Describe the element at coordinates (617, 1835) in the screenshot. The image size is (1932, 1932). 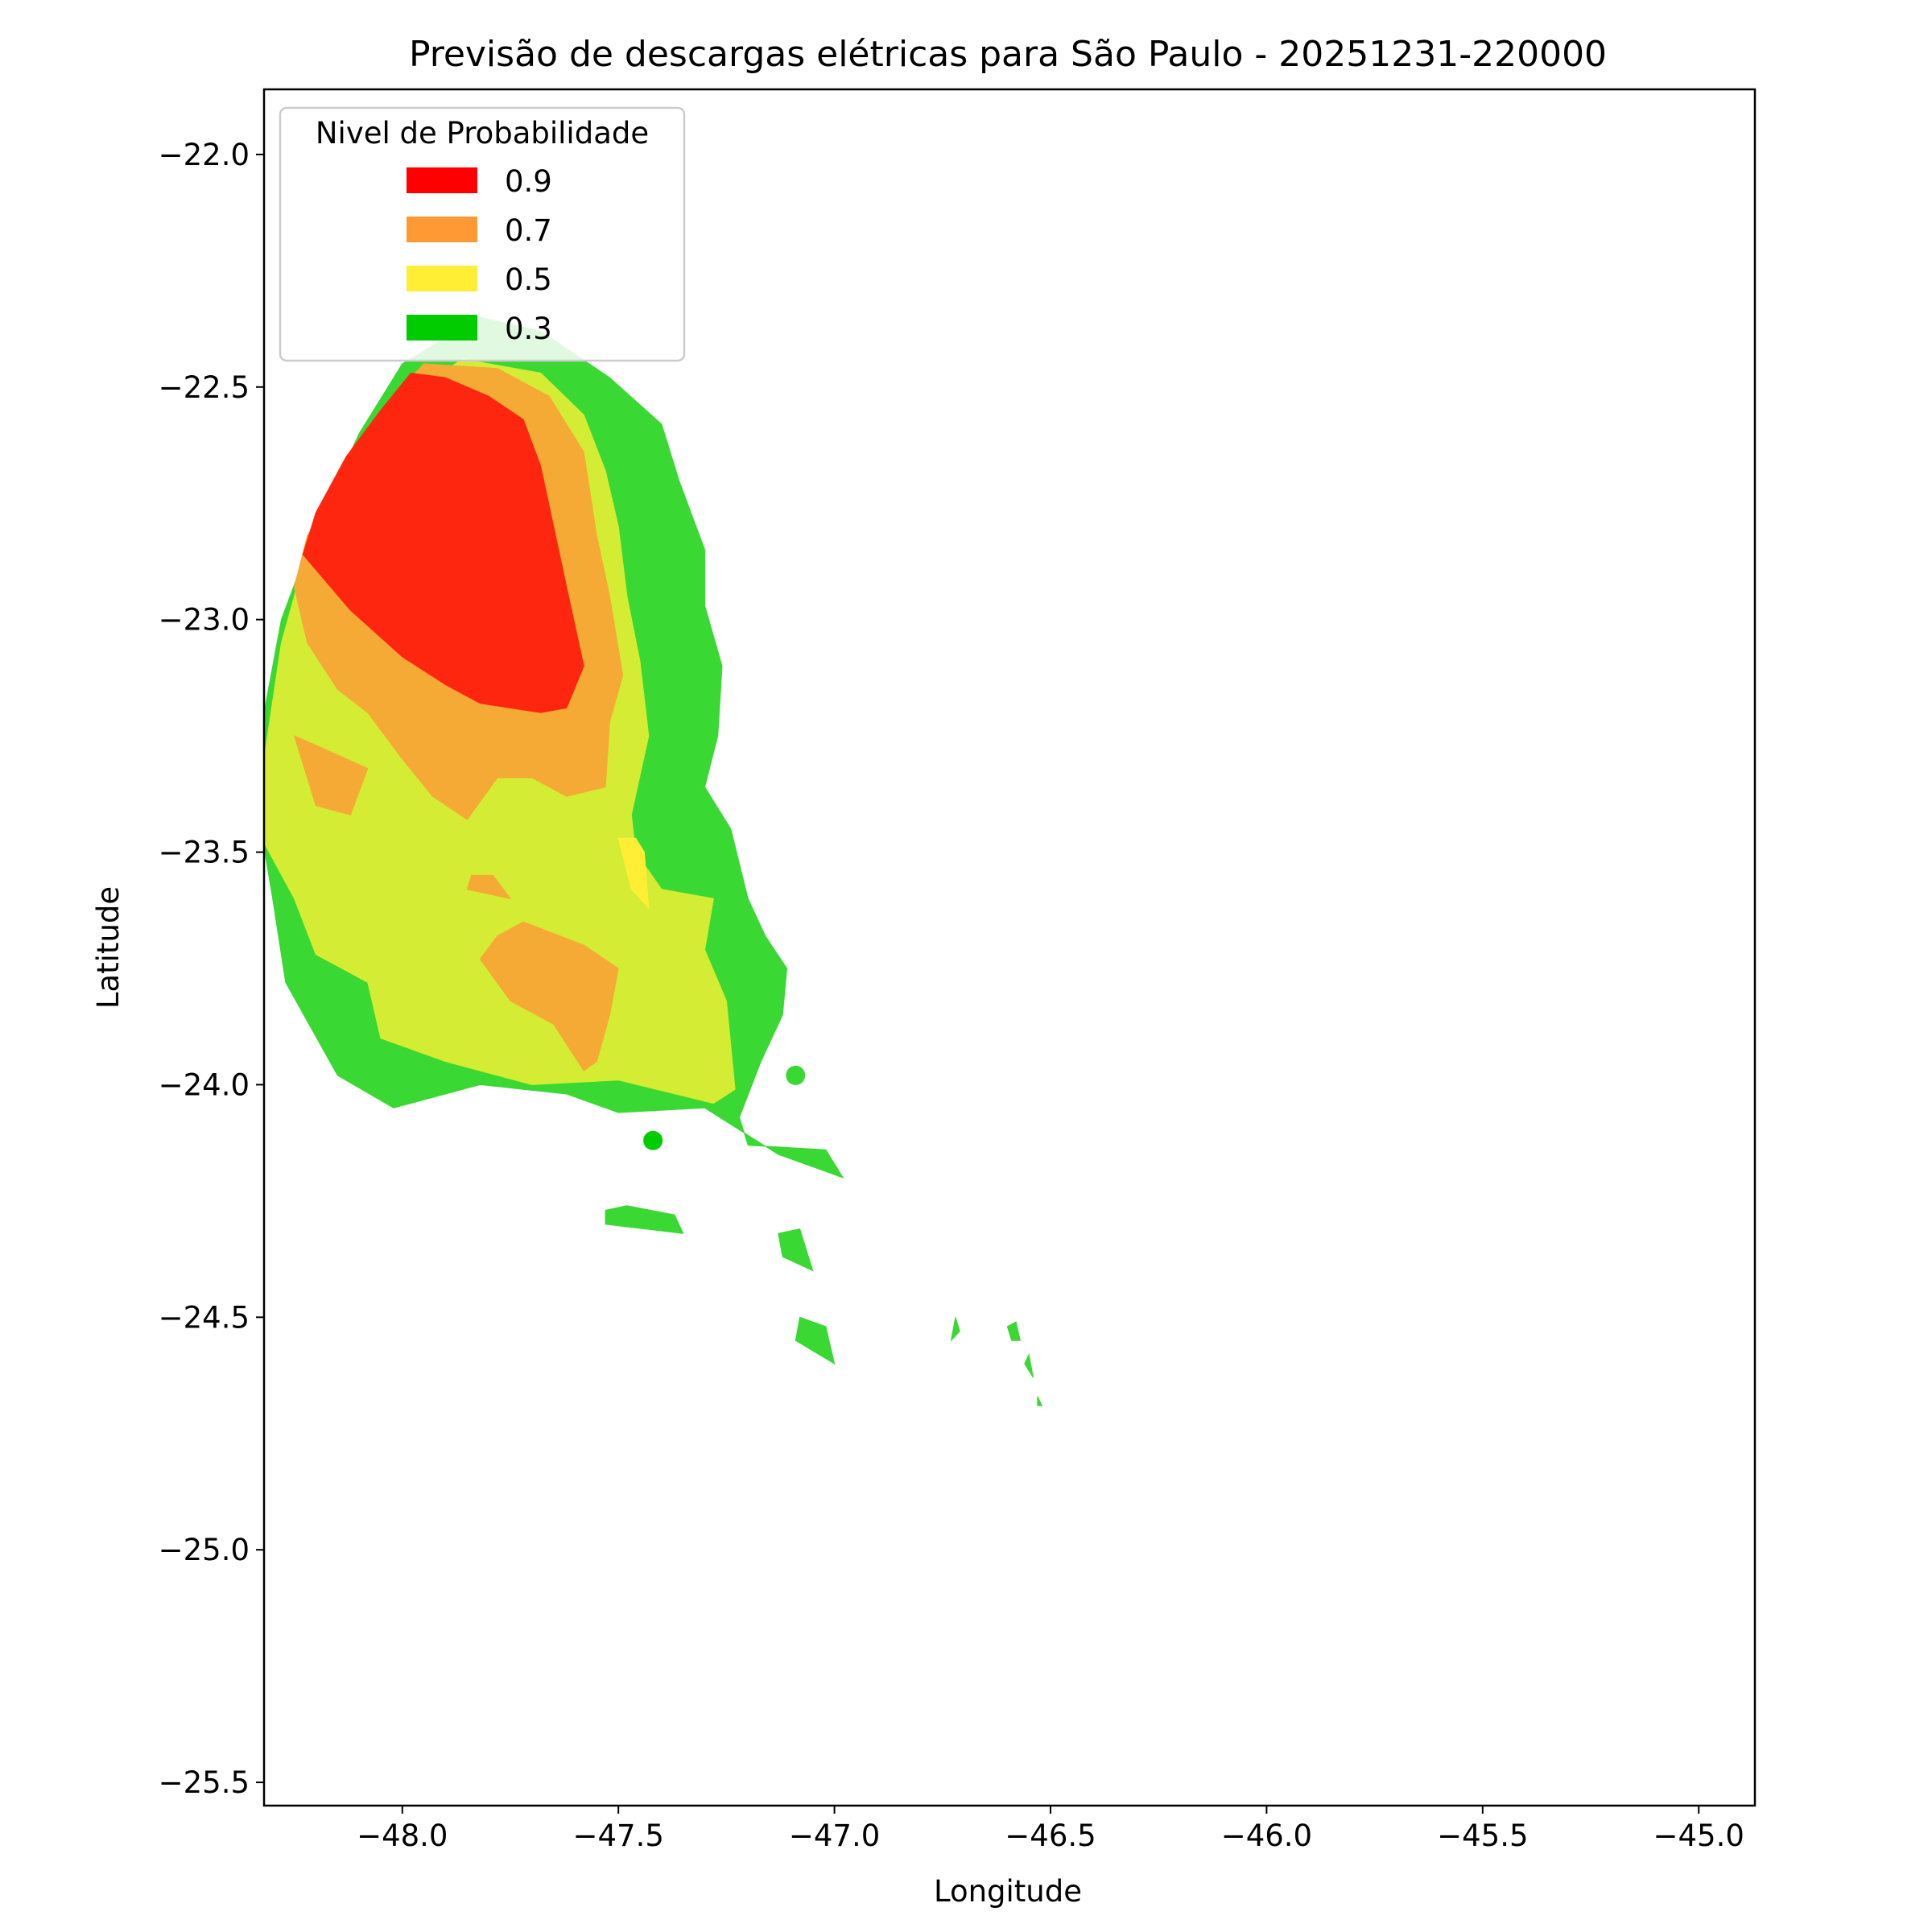
I see `x-tick-label: −47.5` at that location.